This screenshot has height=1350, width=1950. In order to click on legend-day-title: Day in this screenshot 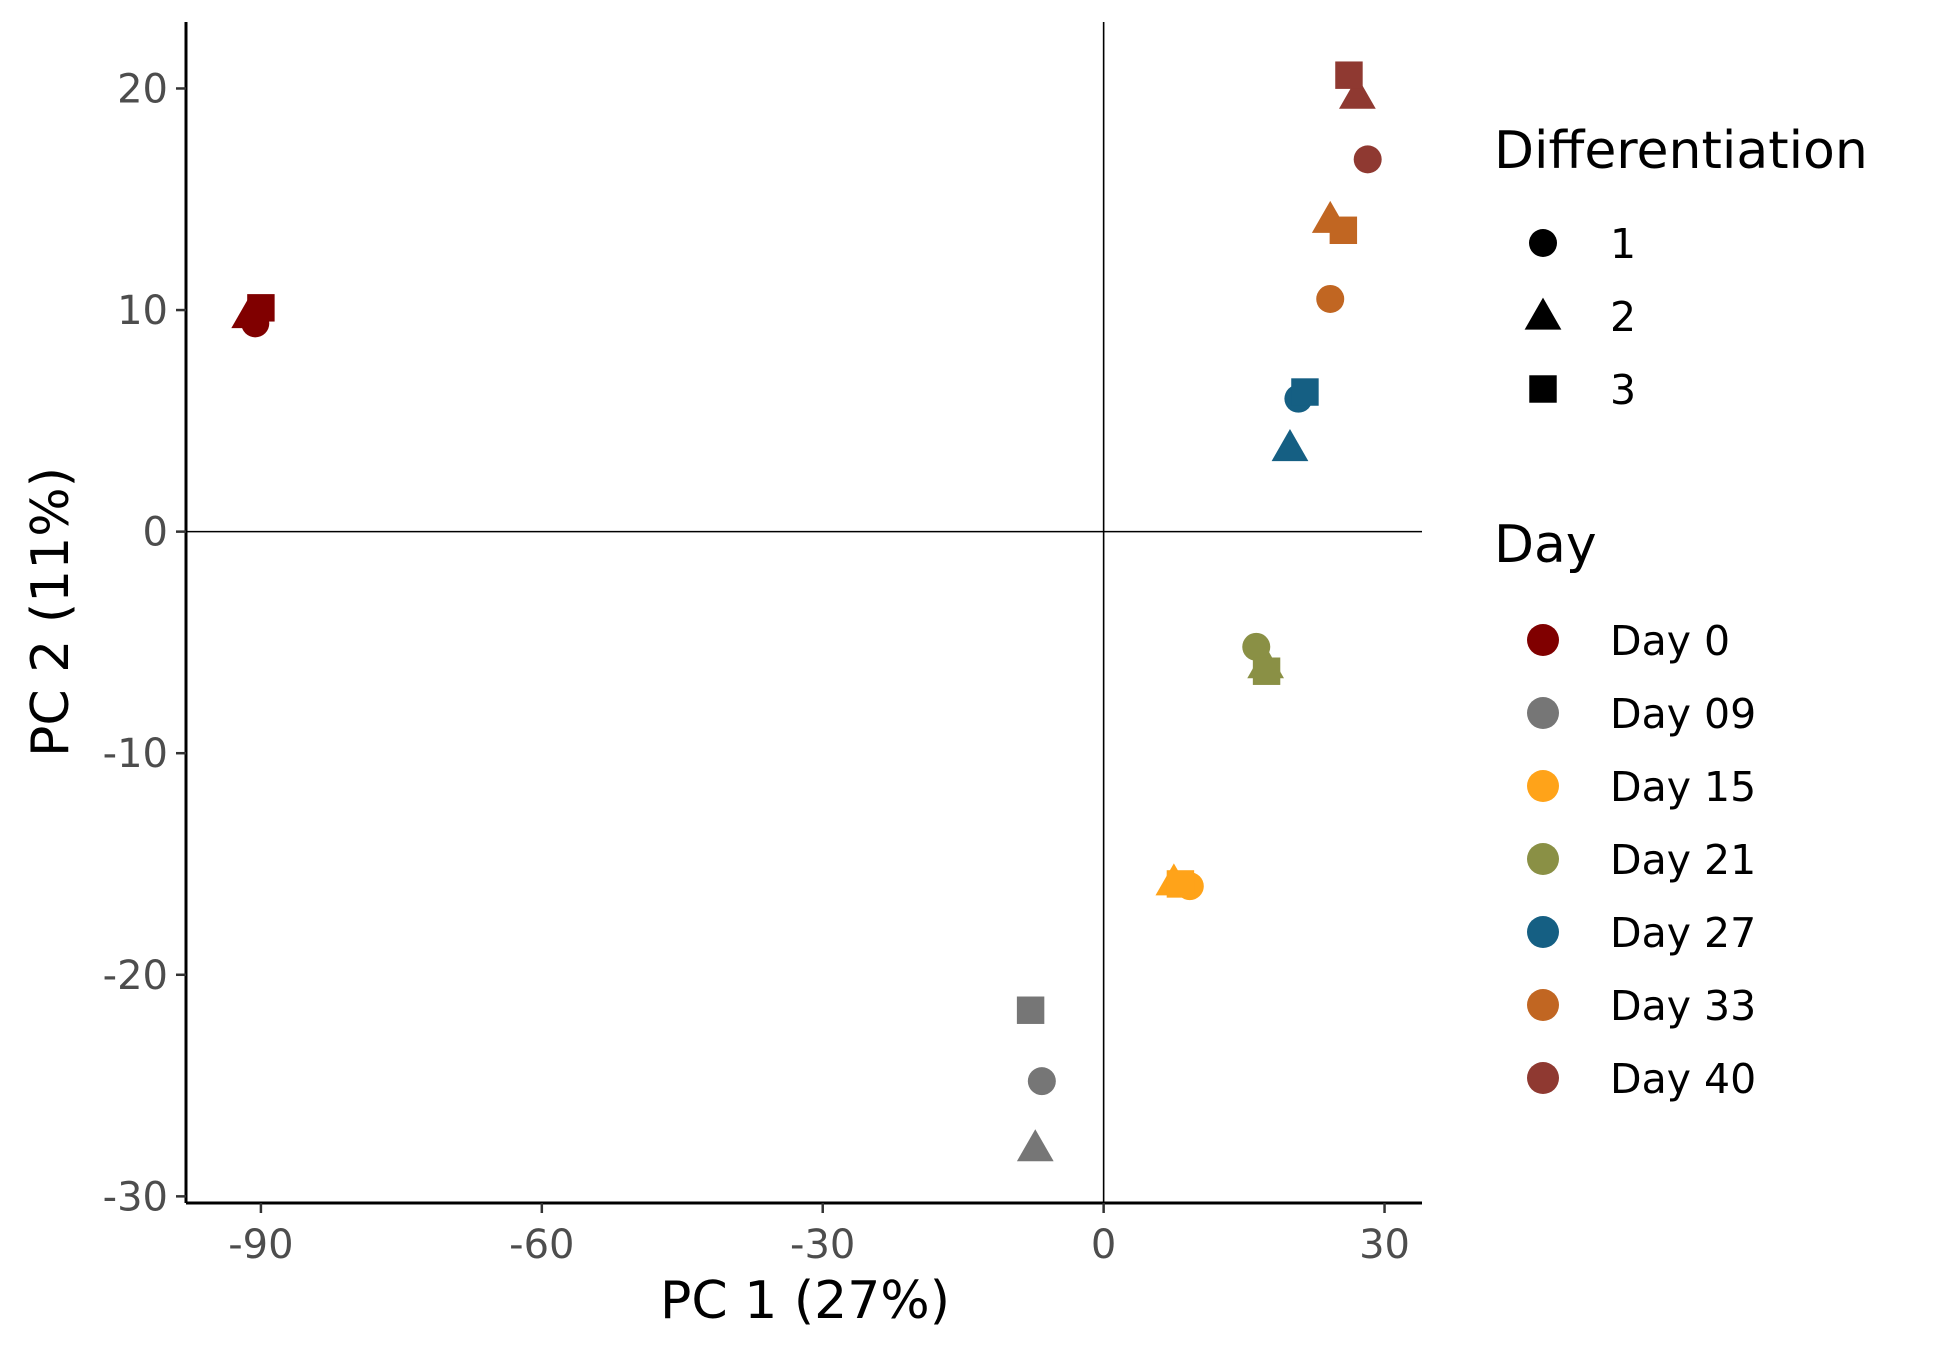, I will do `click(1545, 545)`.